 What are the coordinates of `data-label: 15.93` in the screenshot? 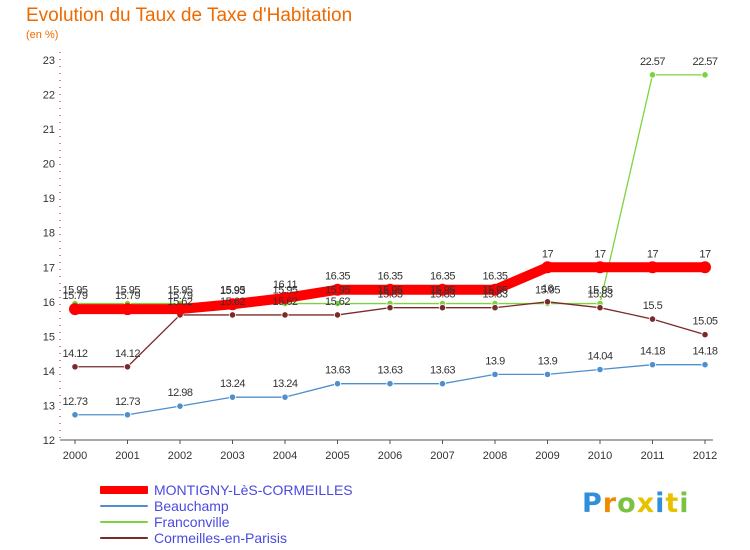 It's located at (232, 291).